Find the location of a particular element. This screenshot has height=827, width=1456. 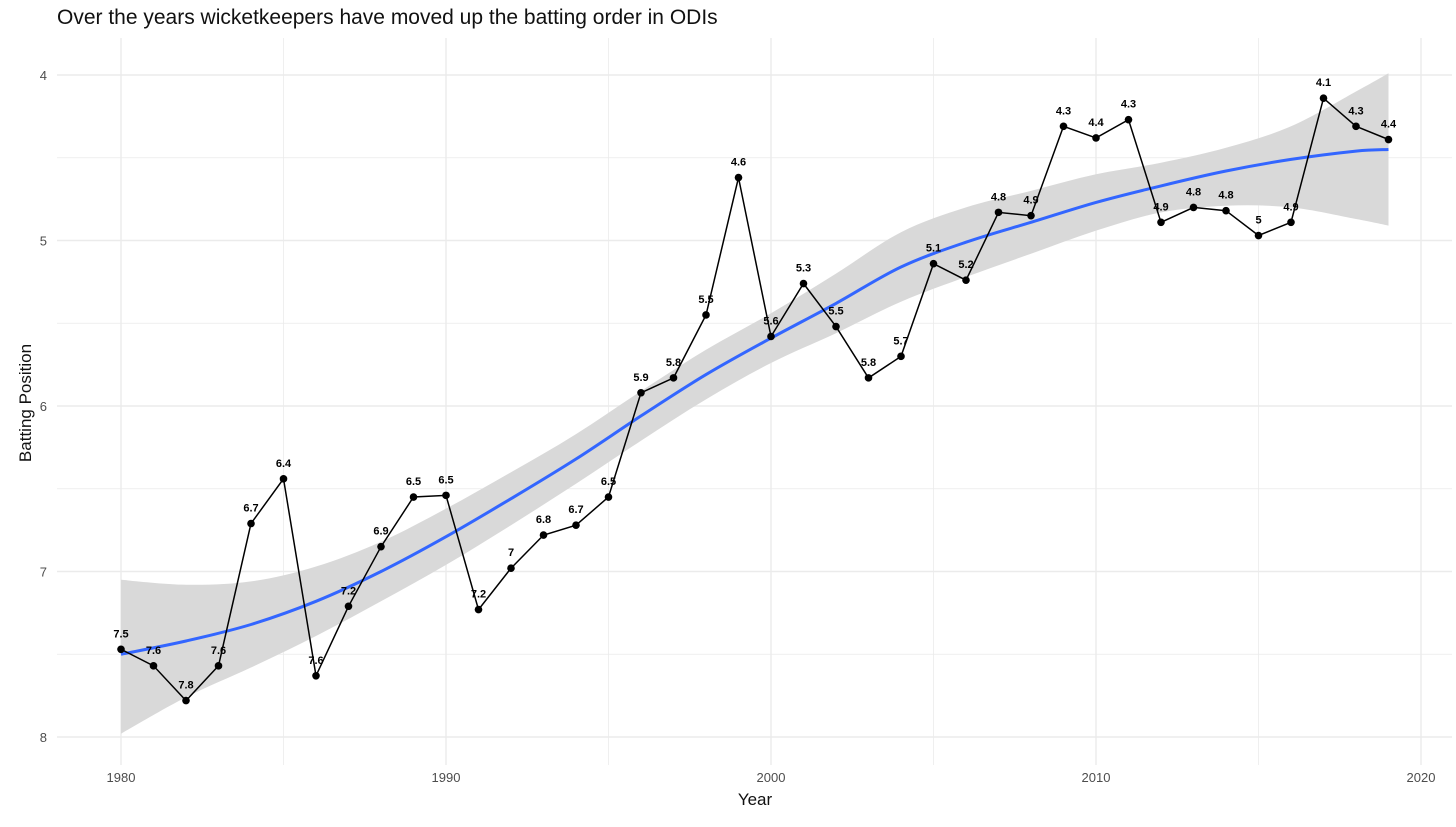

y-axis-title: Batting Position is located at coordinates (25, 403).